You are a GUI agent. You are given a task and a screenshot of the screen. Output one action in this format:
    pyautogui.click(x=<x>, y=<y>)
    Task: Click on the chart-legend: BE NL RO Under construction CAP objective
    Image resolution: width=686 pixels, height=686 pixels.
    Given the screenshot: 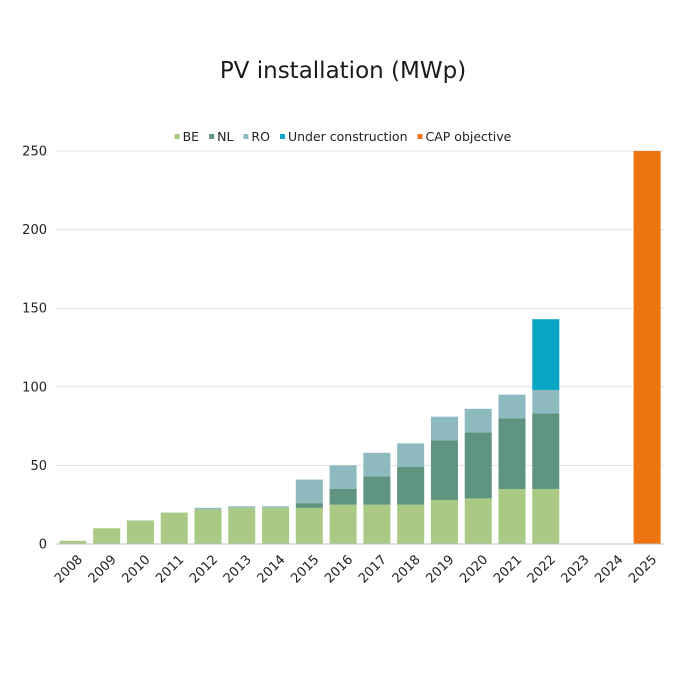 What is the action you would take?
    pyautogui.click(x=343, y=136)
    